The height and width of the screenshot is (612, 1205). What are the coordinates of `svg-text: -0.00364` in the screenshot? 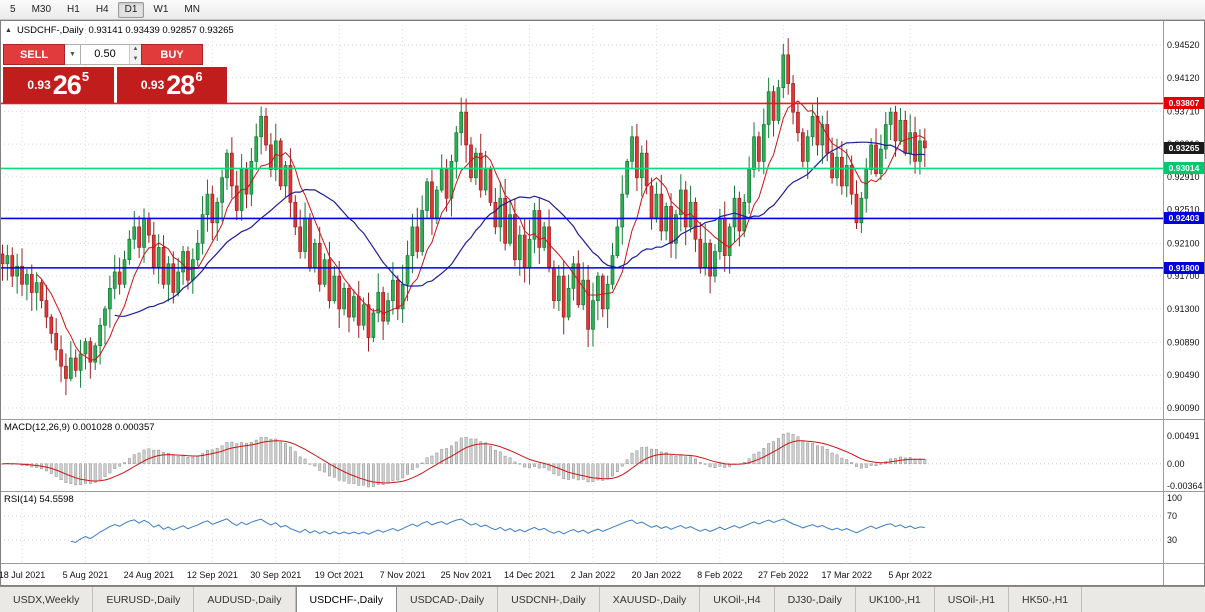 It's located at (1185, 486).